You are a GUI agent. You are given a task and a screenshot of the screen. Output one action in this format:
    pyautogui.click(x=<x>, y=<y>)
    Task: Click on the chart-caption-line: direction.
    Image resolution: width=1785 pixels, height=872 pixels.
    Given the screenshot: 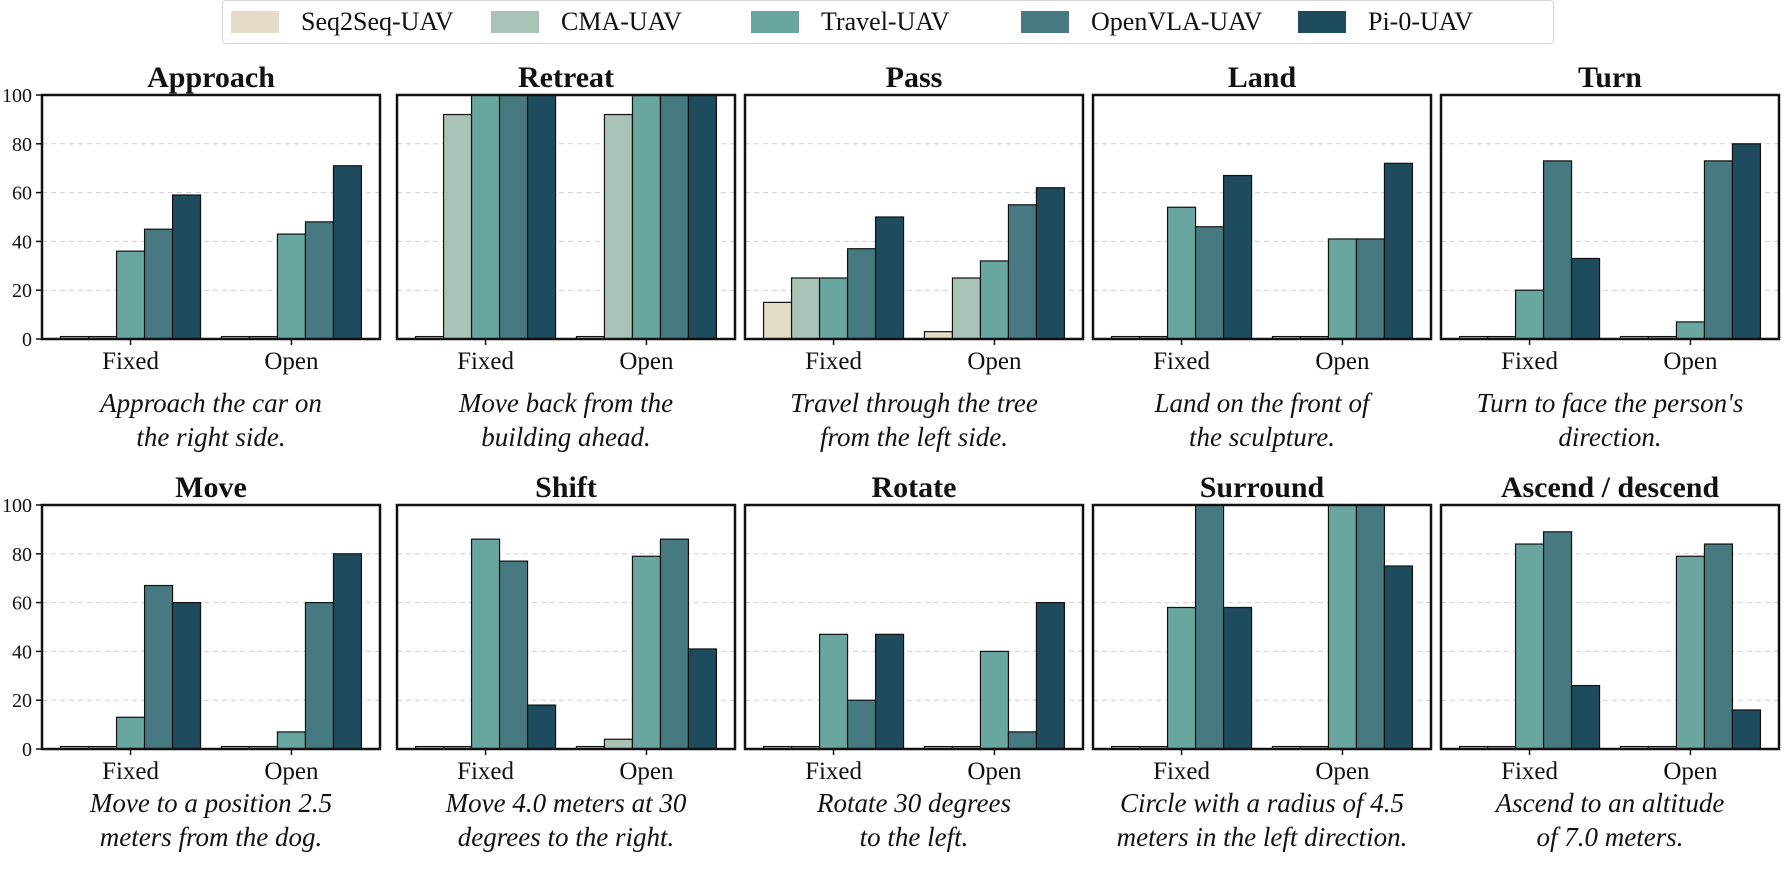 What is the action you would take?
    pyautogui.click(x=1609, y=437)
    